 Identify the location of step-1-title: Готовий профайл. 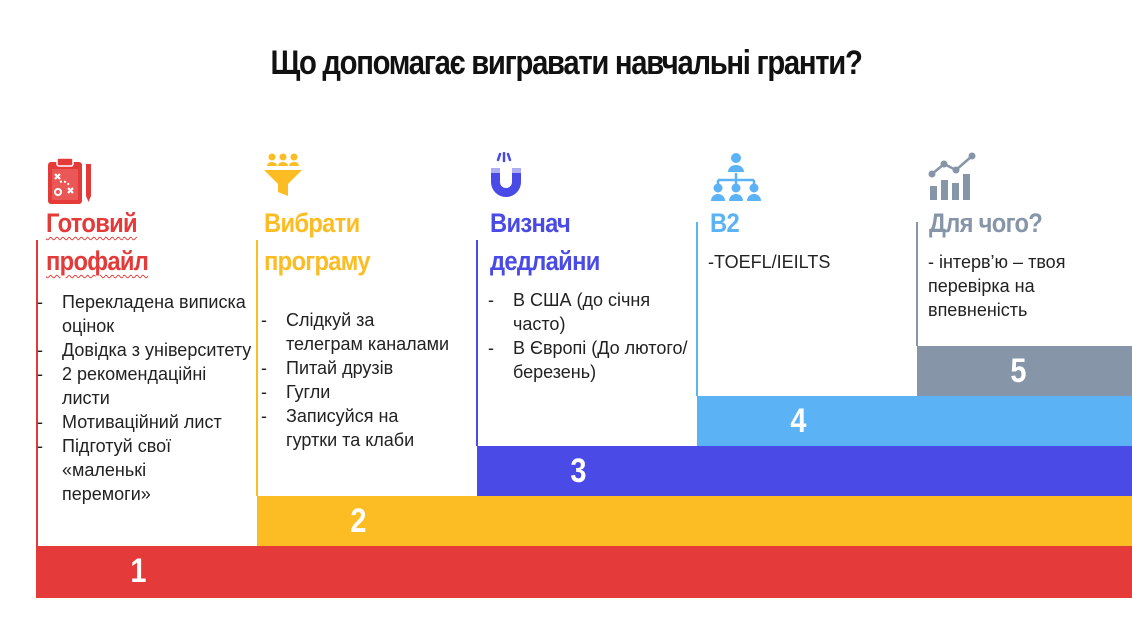
(97, 242).